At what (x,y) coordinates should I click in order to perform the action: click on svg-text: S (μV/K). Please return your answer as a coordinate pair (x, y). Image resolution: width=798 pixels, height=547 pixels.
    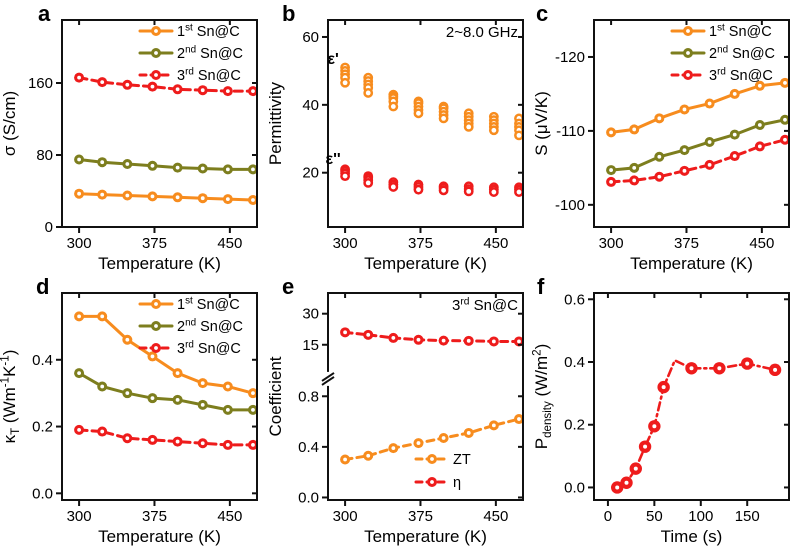
    Looking at the image, I should click on (541, 123).